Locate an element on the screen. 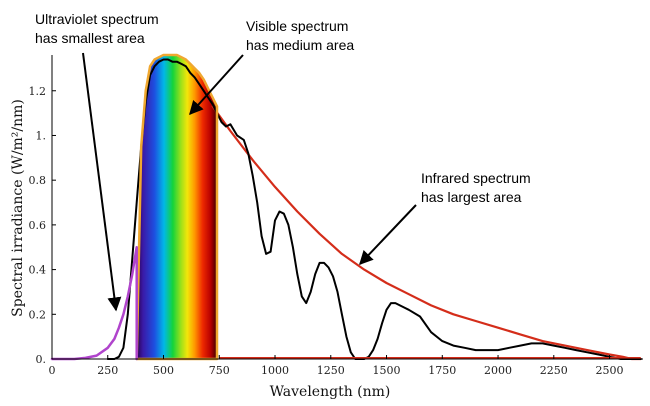  annotation-visible: Visible spectrum has medium area is located at coordinates (271, 67).